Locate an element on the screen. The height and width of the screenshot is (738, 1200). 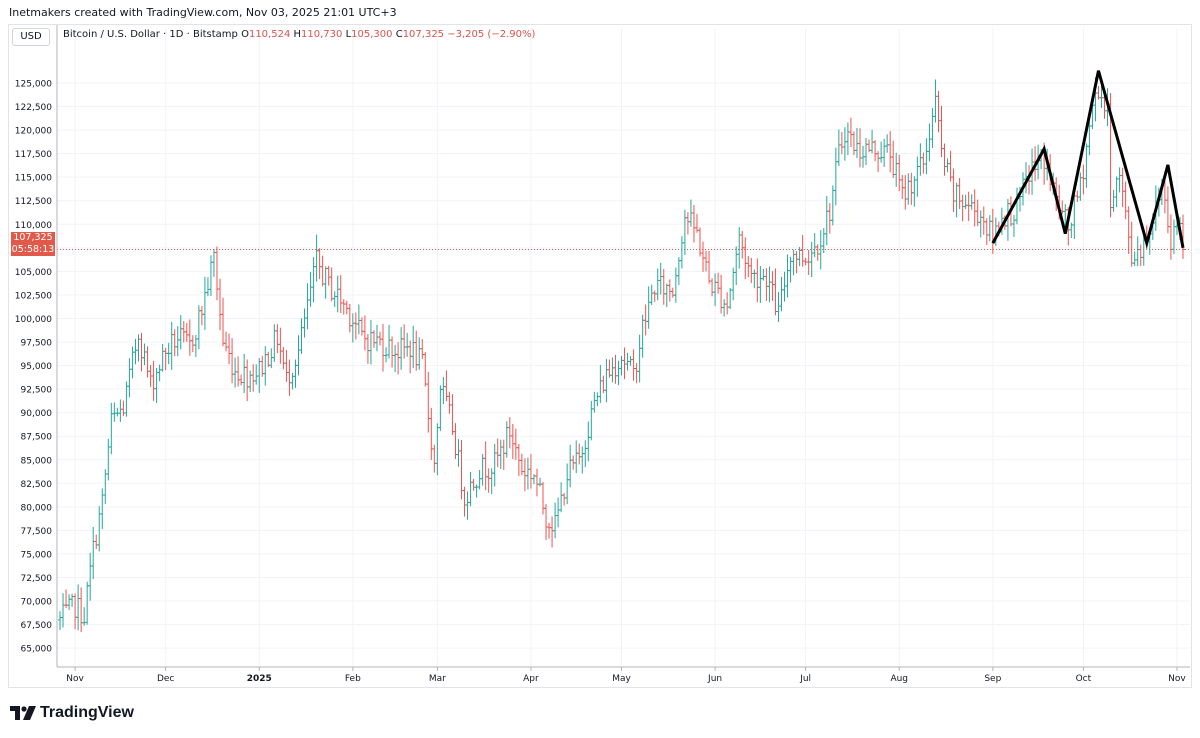
time-axis: Nov Dec 2025 Feb Mar Apr May Jun Jul Aug Sep Oct Nov is located at coordinates (623, 675).